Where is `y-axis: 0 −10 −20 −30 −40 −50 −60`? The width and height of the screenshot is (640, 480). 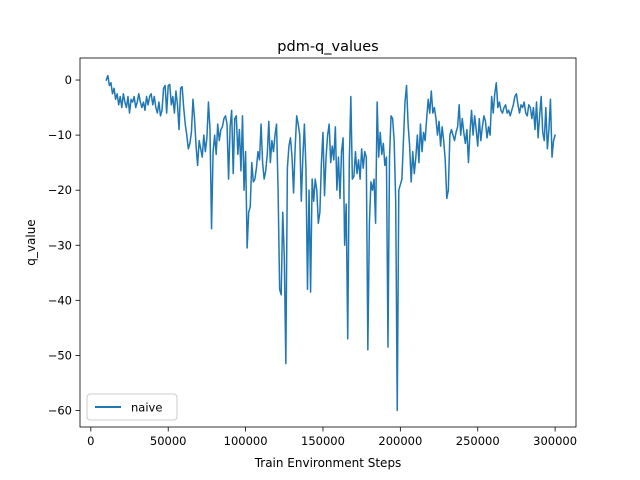
y-axis: 0 −10 −20 −30 −40 −50 −60 is located at coordinates (64, 245).